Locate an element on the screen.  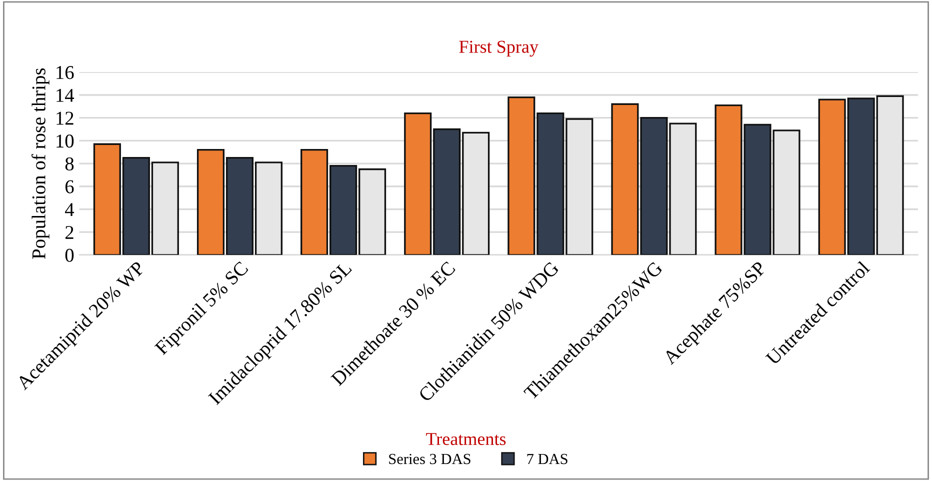
y-tick-label: 4 is located at coordinates (69, 209).